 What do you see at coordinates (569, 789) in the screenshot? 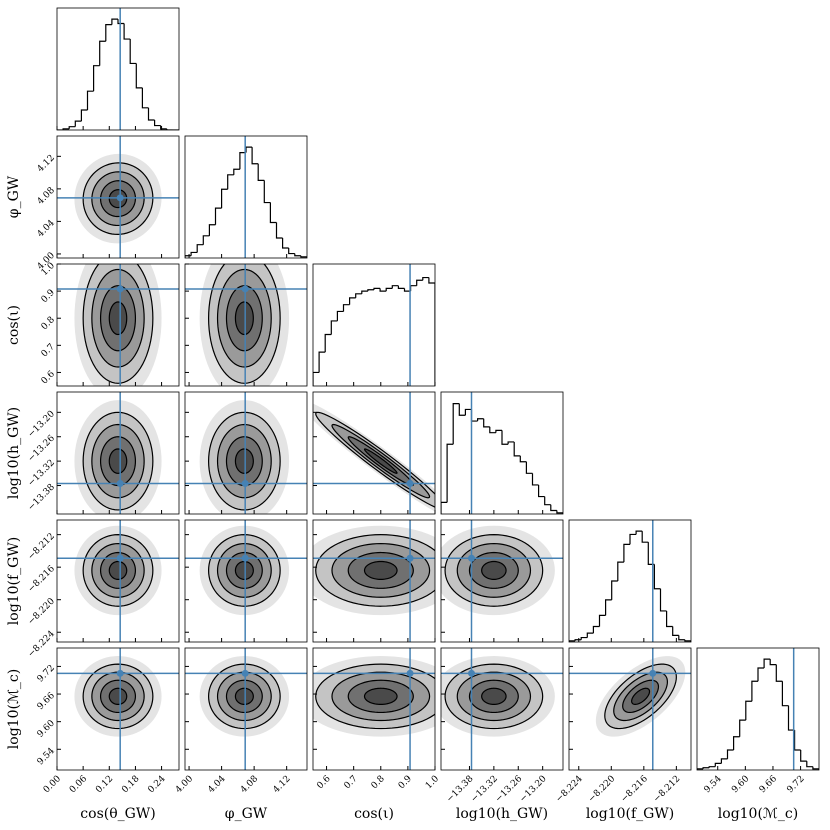
I see `x-tick-label: −8.224` at bounding box center [569, 789].